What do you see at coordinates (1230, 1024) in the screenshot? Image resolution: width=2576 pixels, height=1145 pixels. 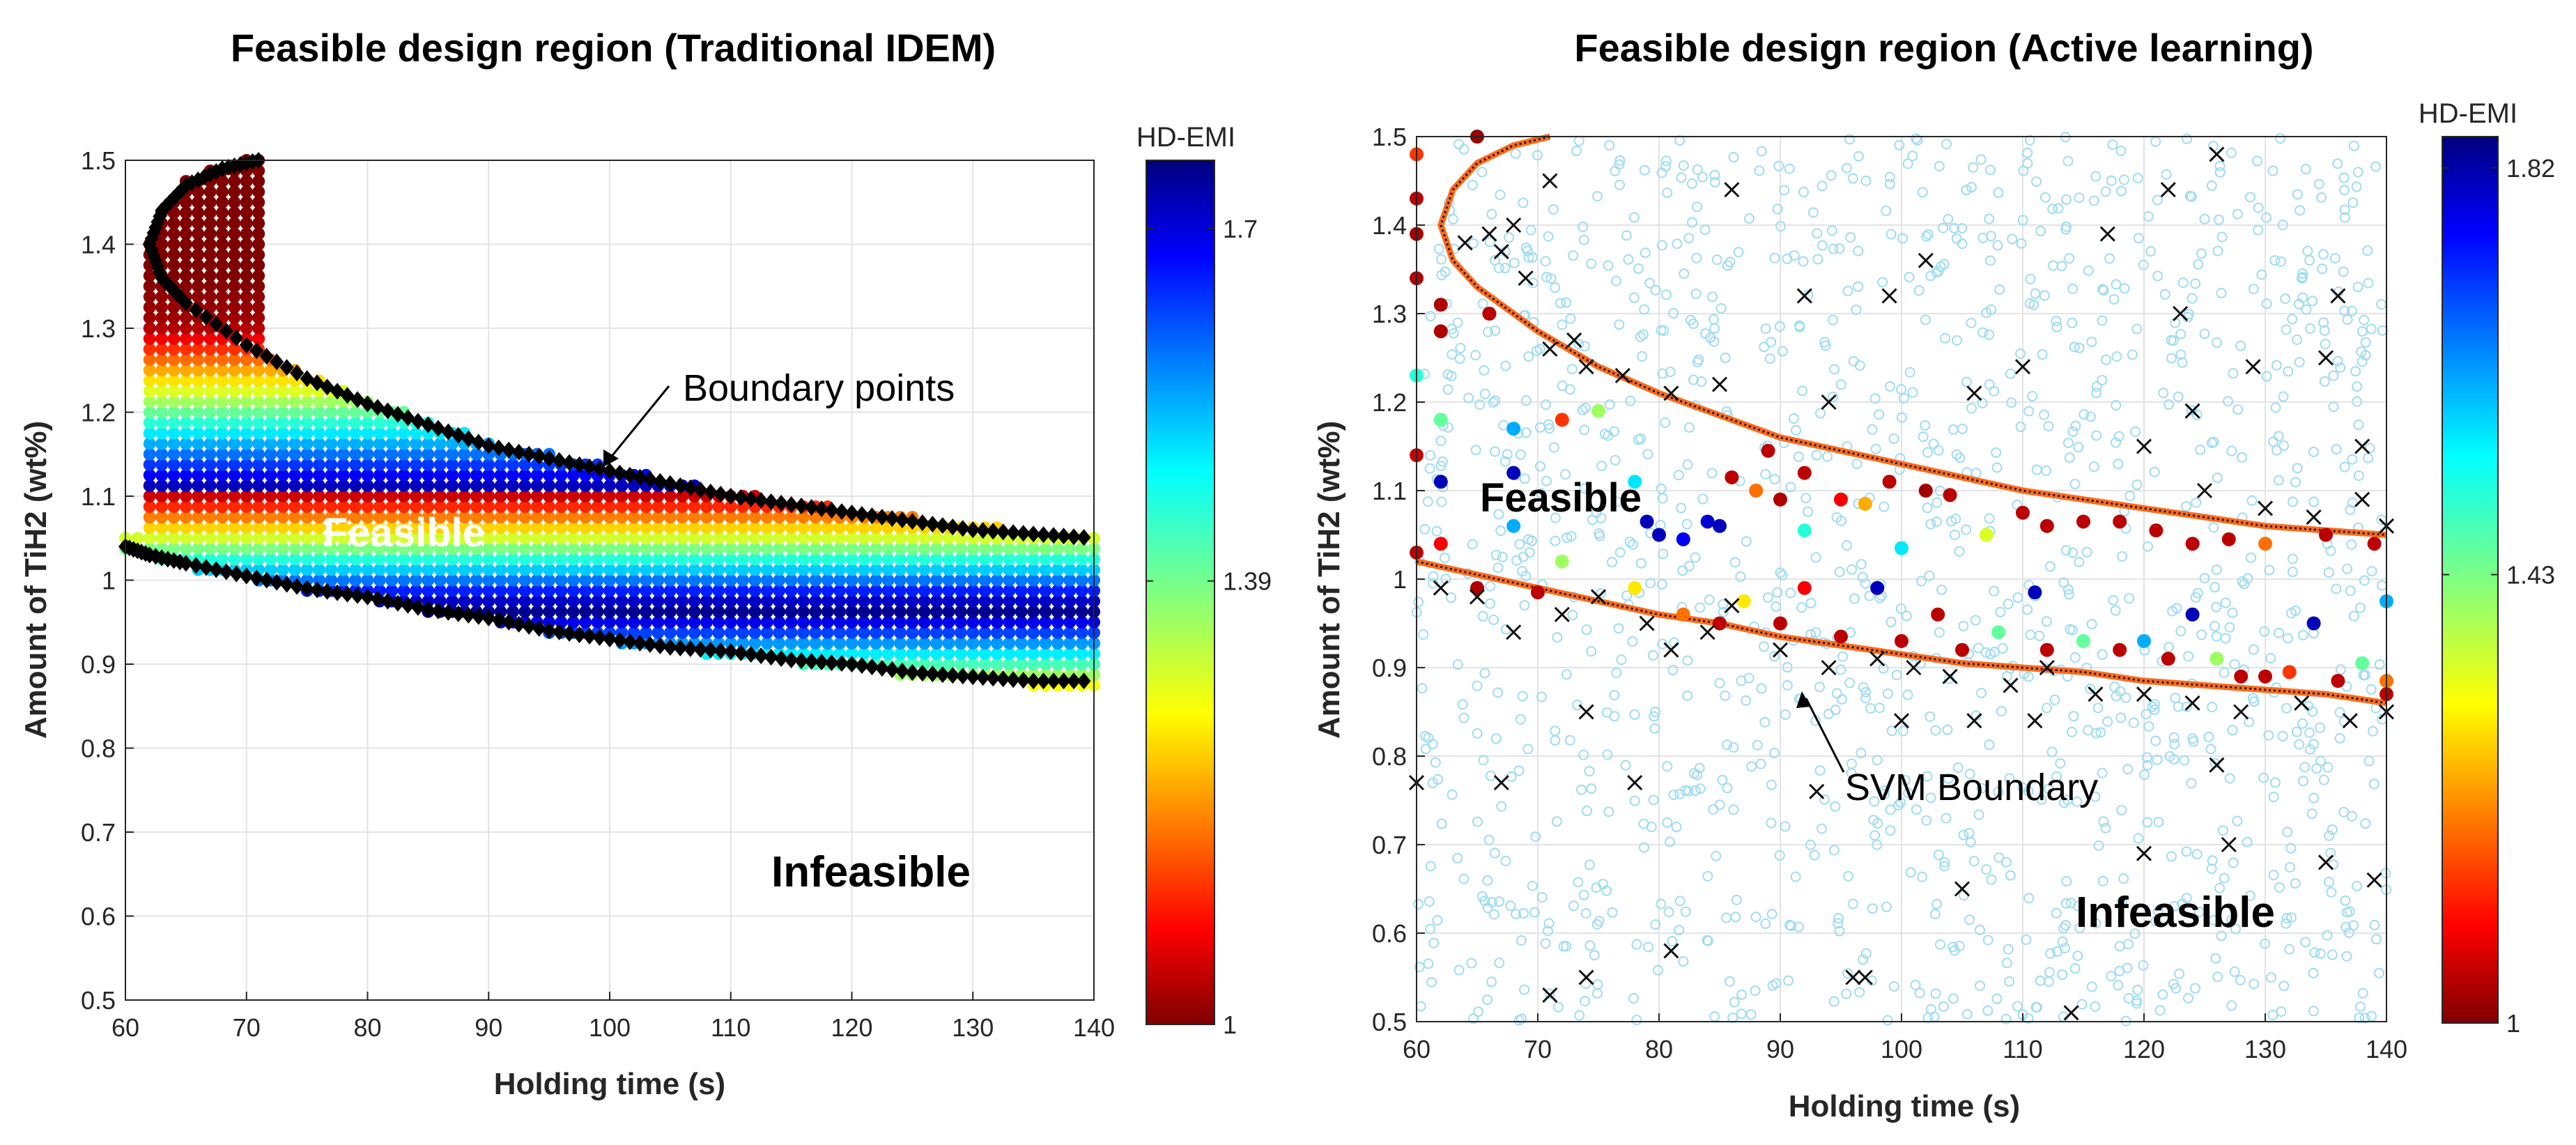 I see `colorbar-tick-label: 1` at bounding box center [1230, 1024].